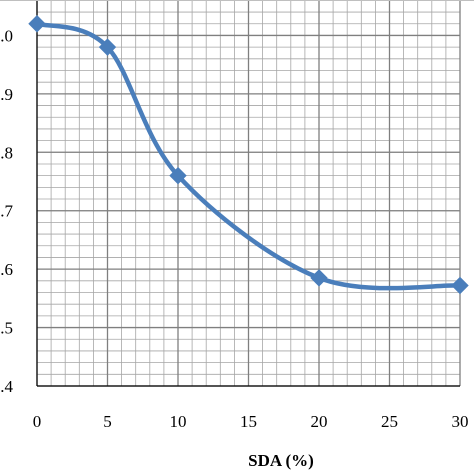 The height and width of the screenshot is (474, 474). Describe the element at coordinates (6, 328) in the screenshot. I see `y-tick-label: .5` at that location.